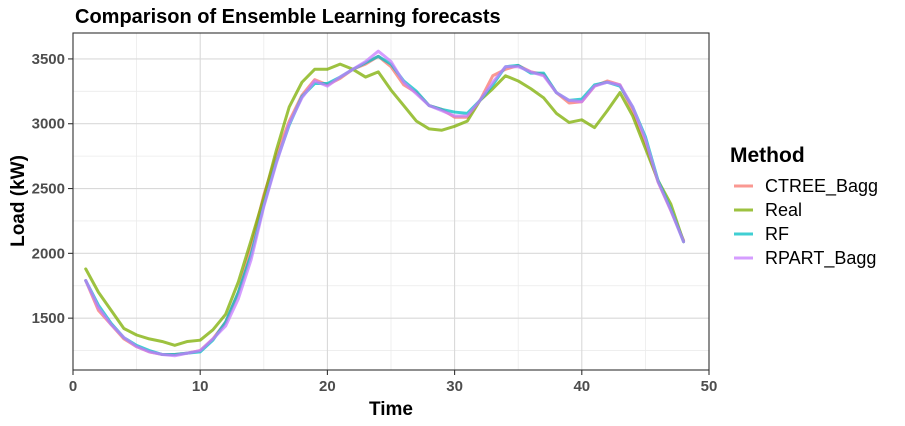 This screenshot has width=905, height=426. Describe the element at coordinates (48, 189) in the screenshot. I see `y-tick-label: 2500` at that location.